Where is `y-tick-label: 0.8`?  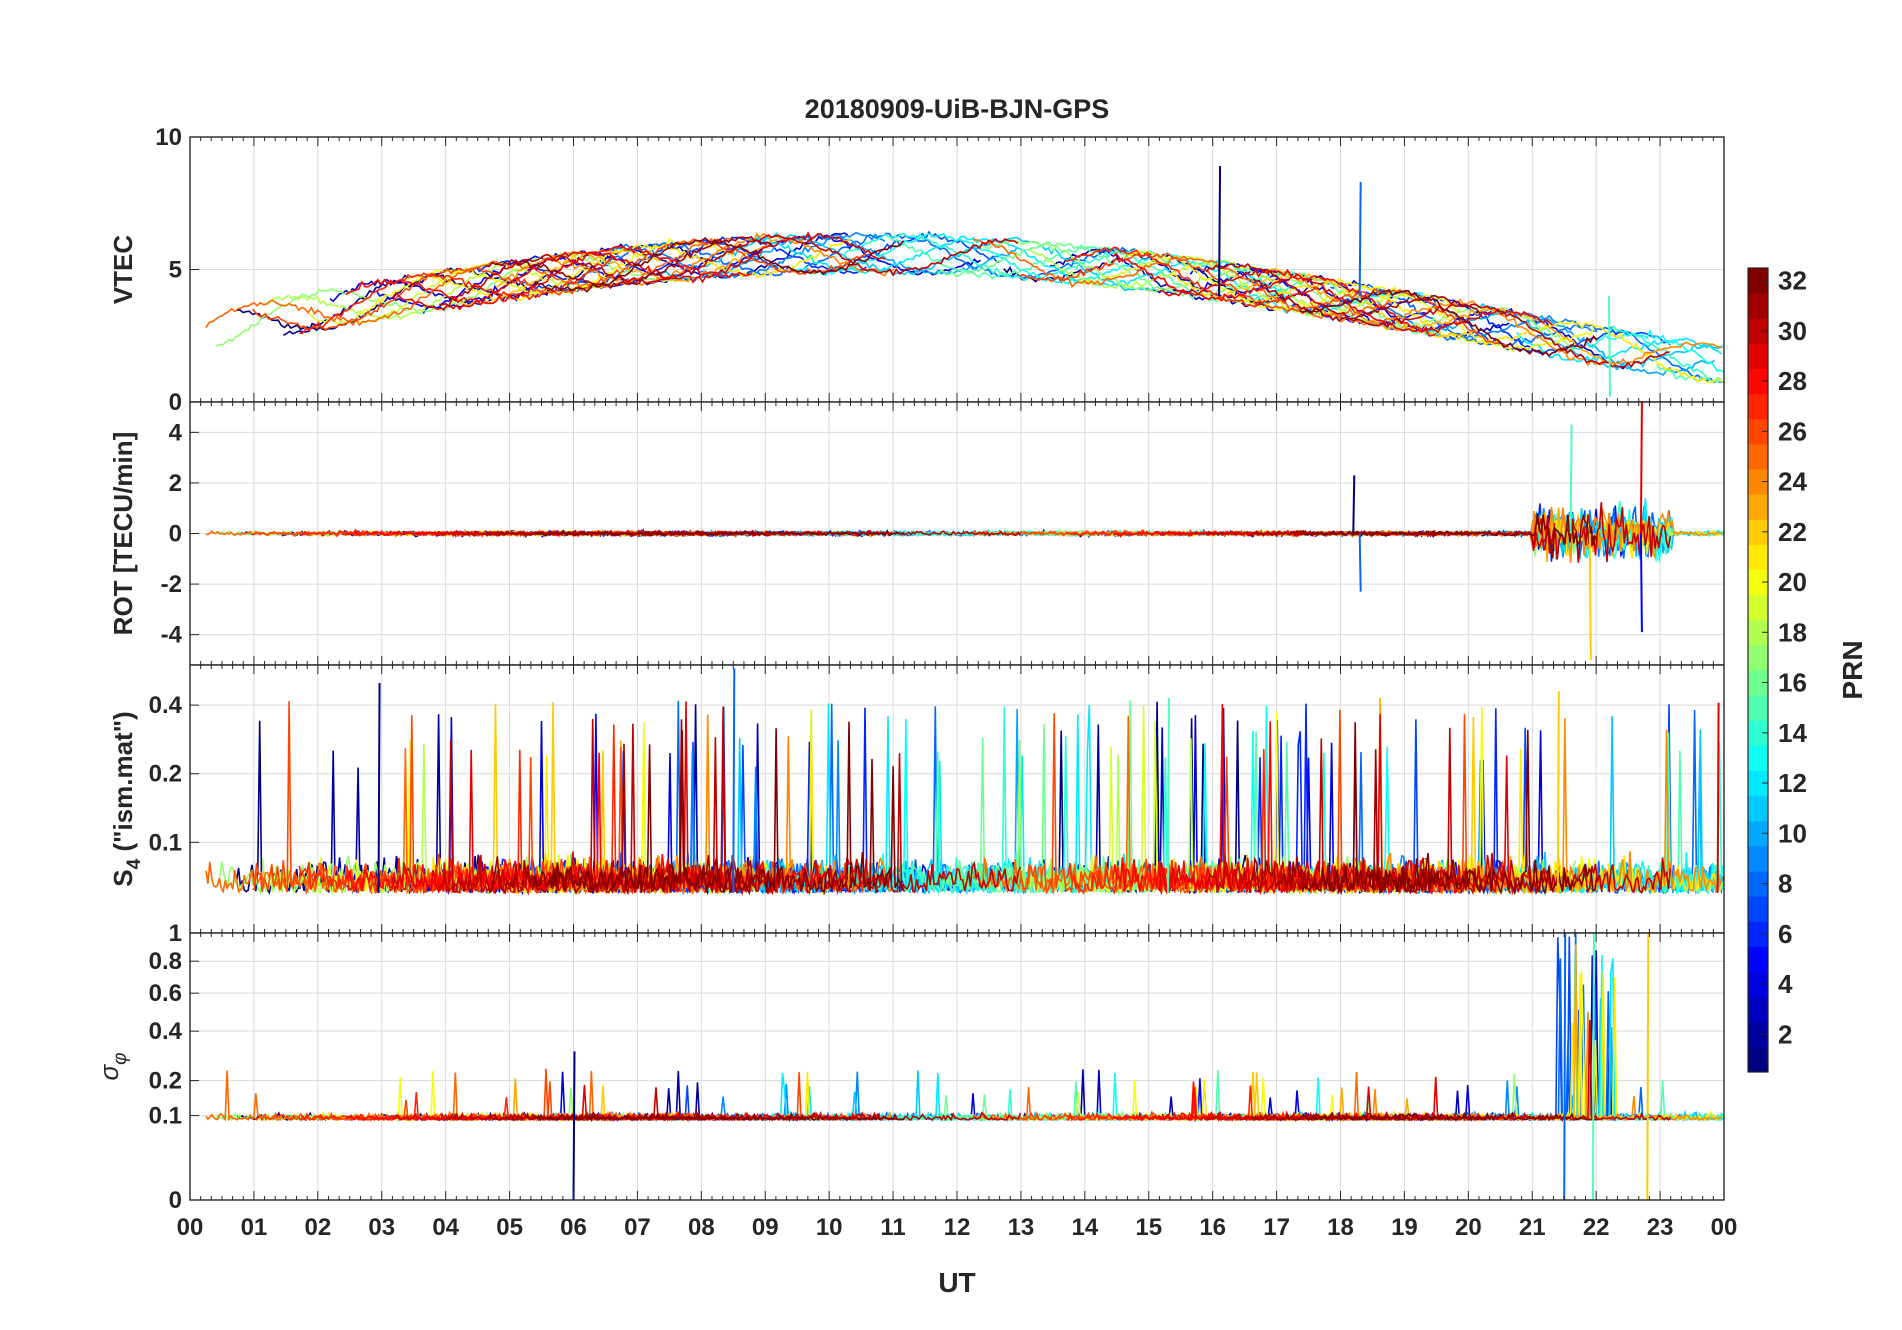 y-tick-label: 0.8 is located at coordinates (165, 961).